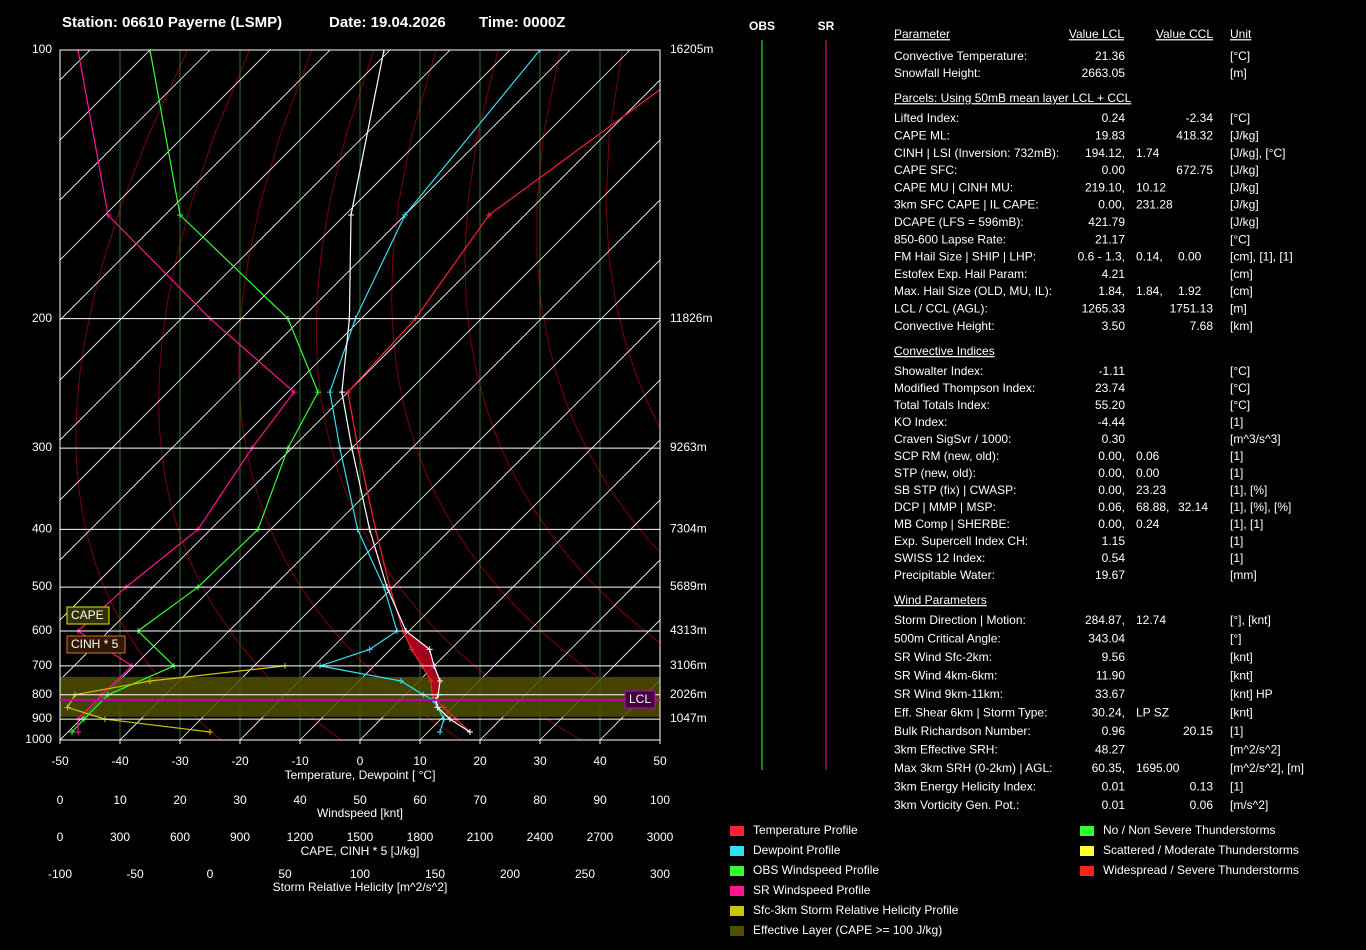  What do you see at coordinates (360, 851) in the screenshot?
I see `x3-axis-title: CAPE, CINH * 5 [J/kg]` at bounding box center [360, 851].